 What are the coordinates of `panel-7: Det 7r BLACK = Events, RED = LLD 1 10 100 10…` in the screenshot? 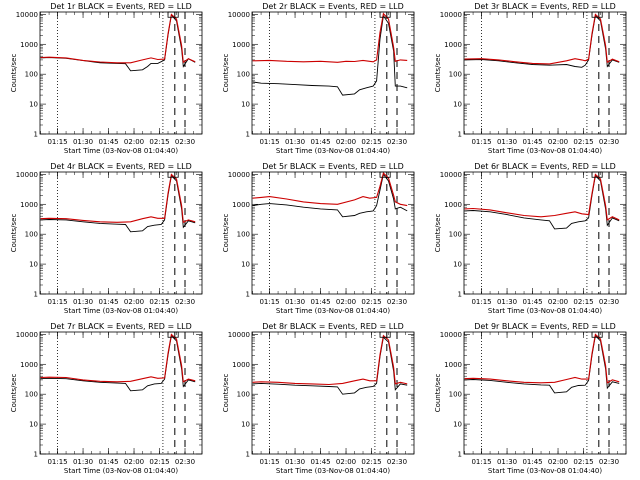 It's located at (106, 398).